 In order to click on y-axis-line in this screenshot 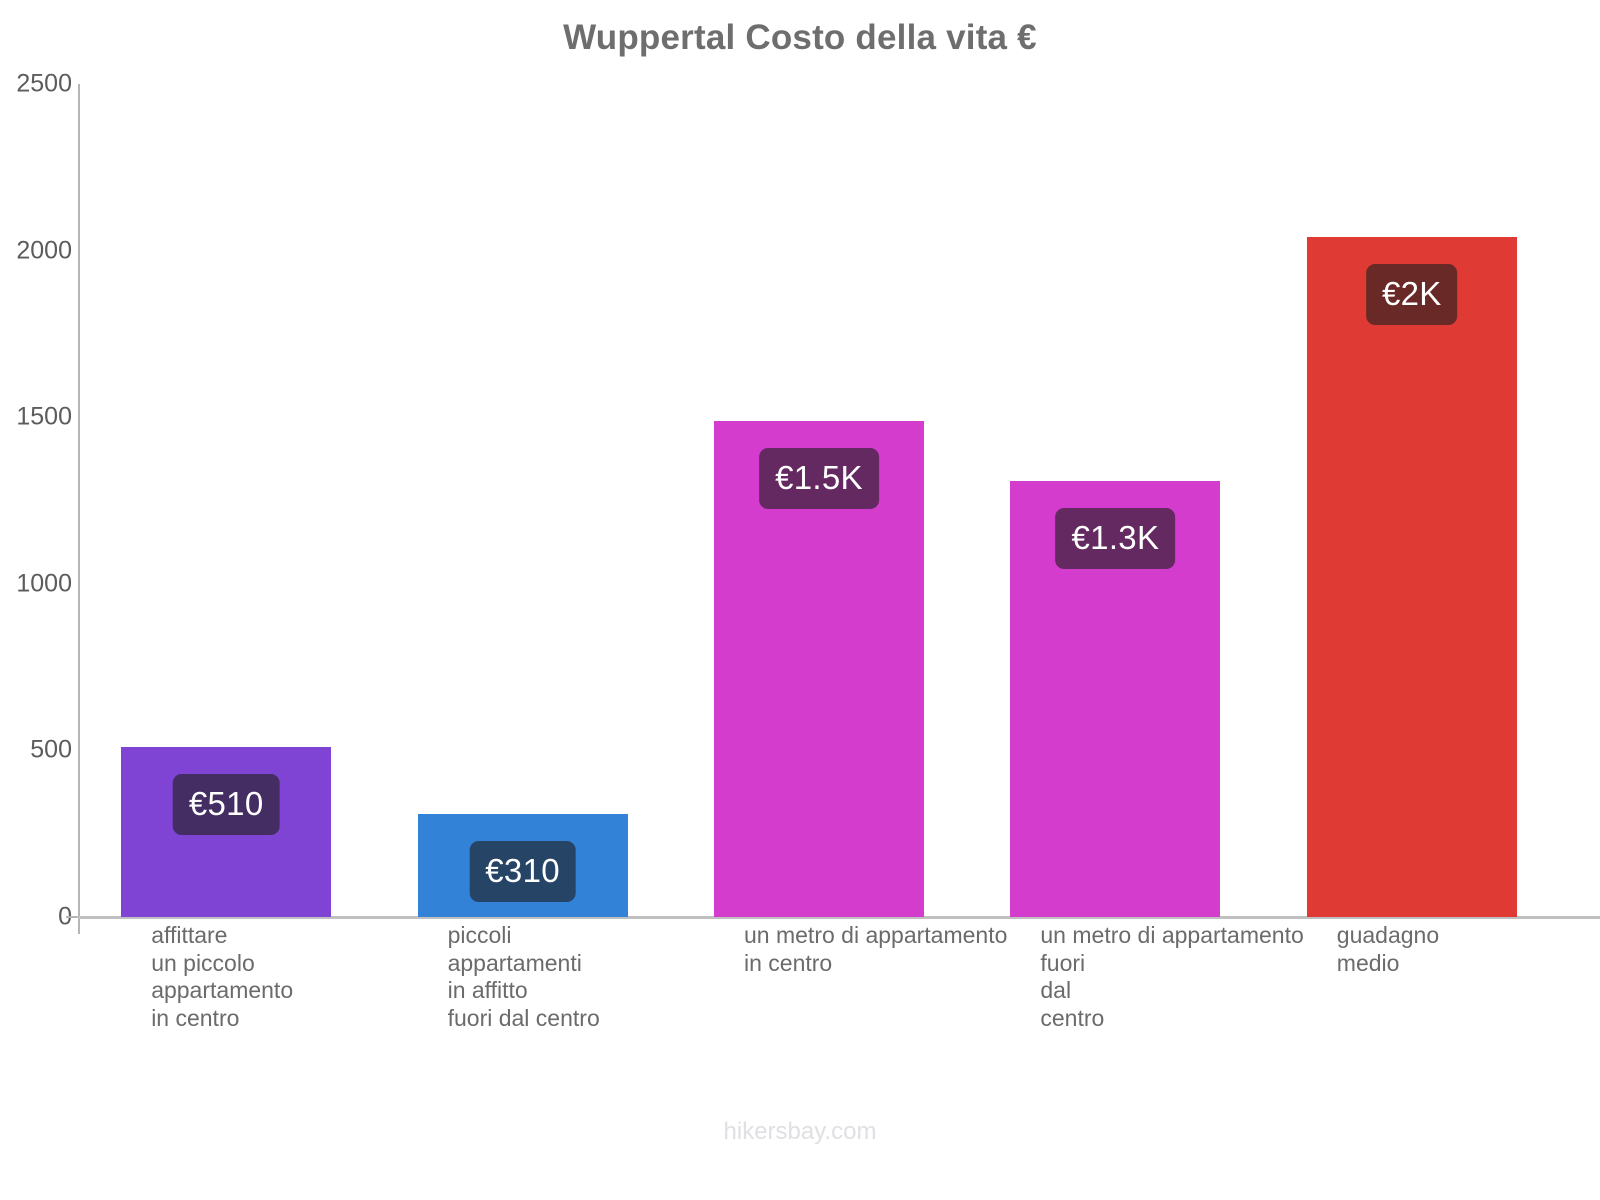, I will do `click(79, 509)`.